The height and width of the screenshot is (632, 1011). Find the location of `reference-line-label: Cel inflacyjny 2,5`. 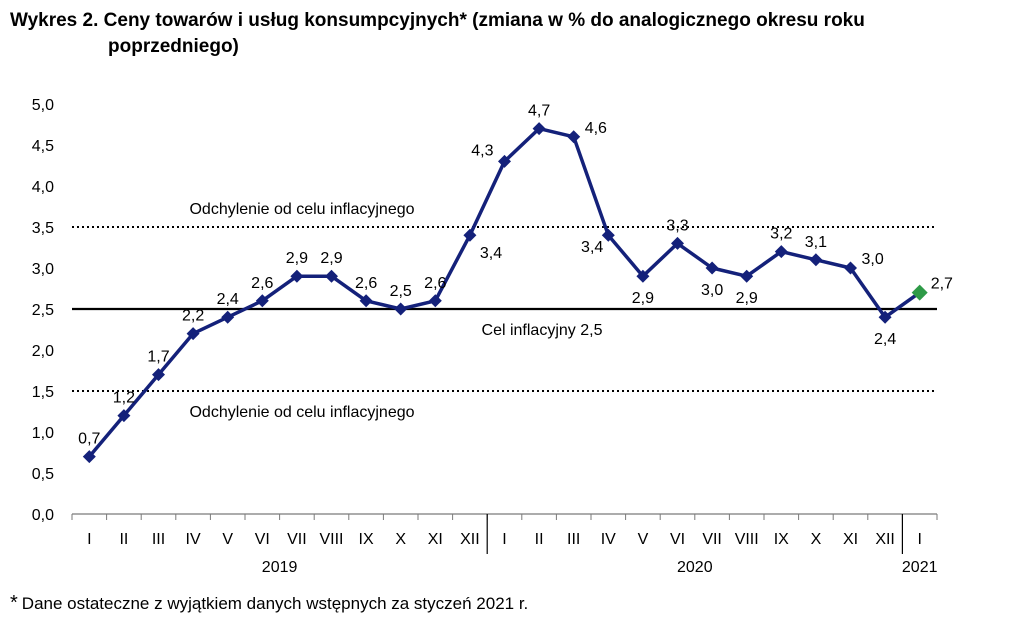

reference-line-label: Cel inflacyjny 2,5 is located at coordinates (542, 330).